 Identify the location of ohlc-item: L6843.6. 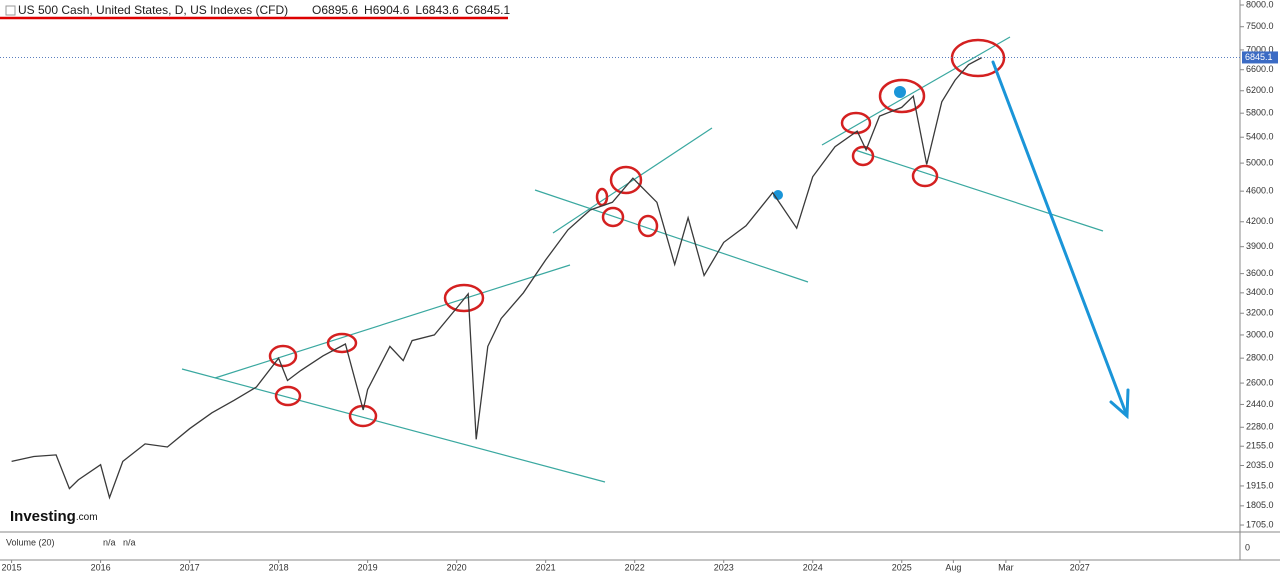
(437, 10).